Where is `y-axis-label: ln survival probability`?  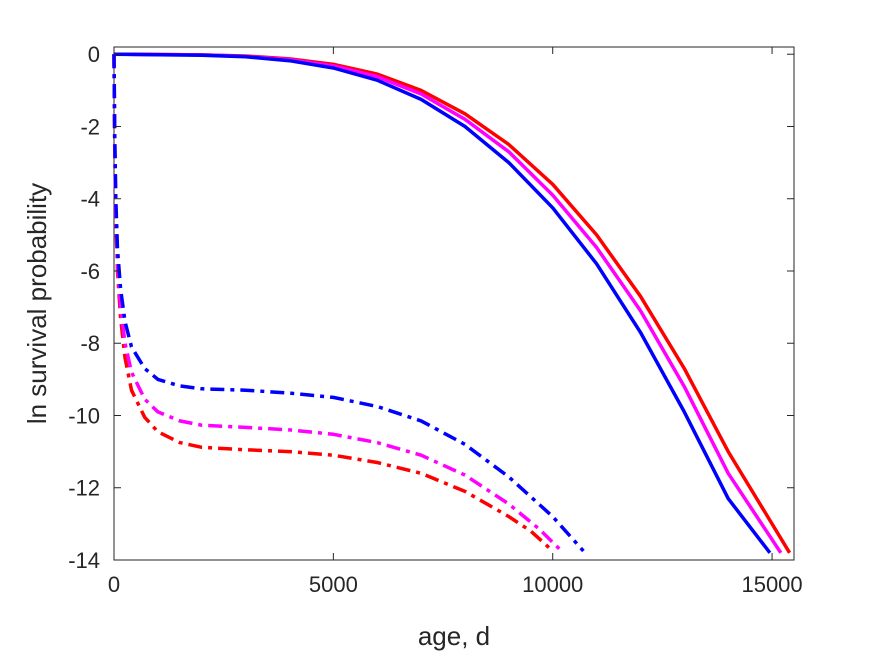 y-axis-label: ln survival probability is located at coordinates (37, 303).